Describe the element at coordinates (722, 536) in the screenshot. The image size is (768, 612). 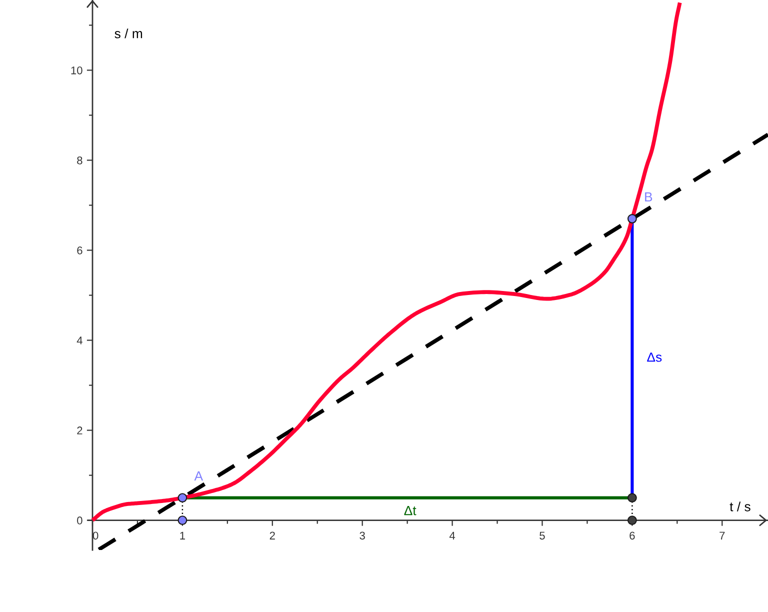
I see `x-tick-label: 7` at that location.